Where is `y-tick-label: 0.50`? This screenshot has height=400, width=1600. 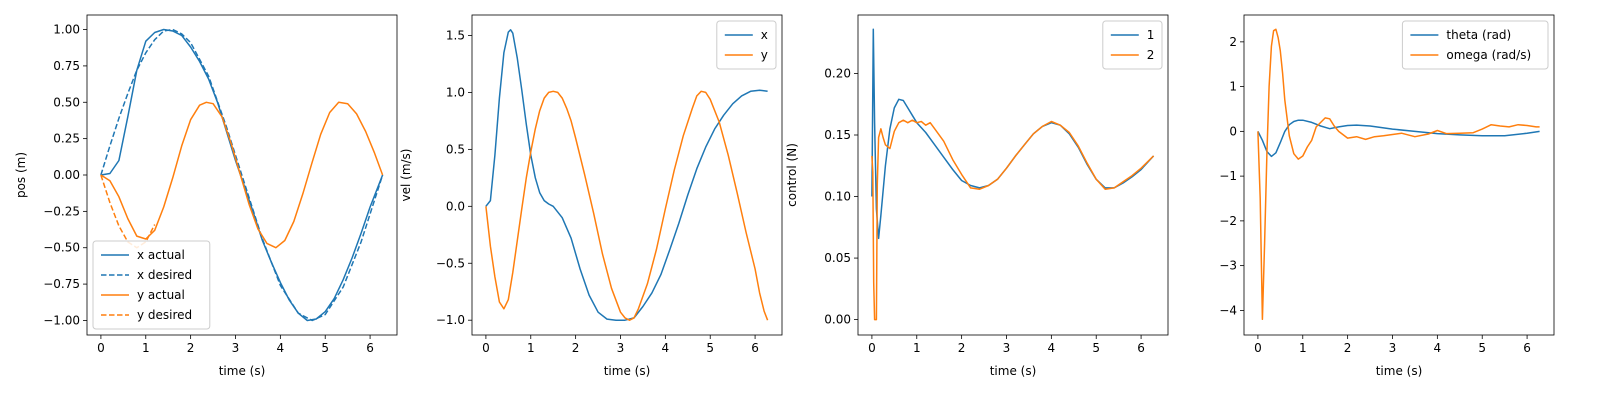 y-tick-label: 0.50 is located at coordinates (66, 102).